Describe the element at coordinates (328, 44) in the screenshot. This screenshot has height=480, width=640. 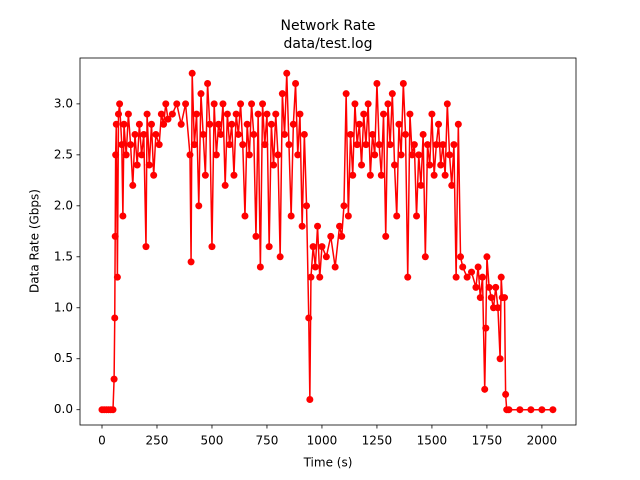
I see `chart-subtitle: data/test.log` at that location.